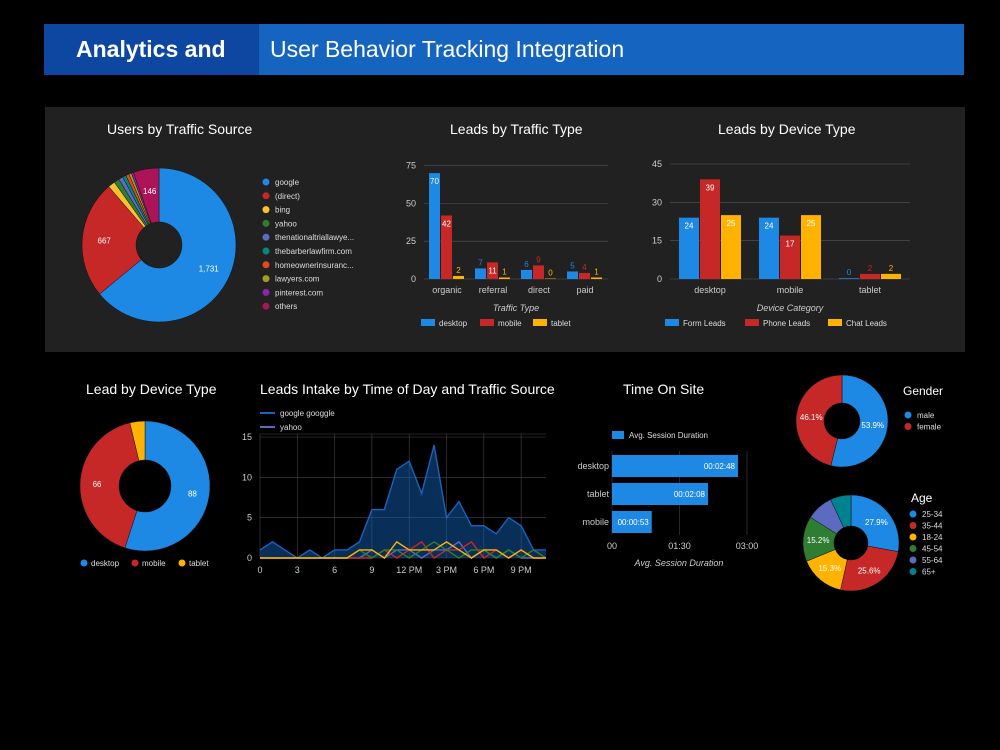 Image resolution: width=1000 pixels, height=750 pixels. Describe the element at coordinates (97, 484) in the screenshot. I see `lead-device-data-label-mobile: 66` at that location.